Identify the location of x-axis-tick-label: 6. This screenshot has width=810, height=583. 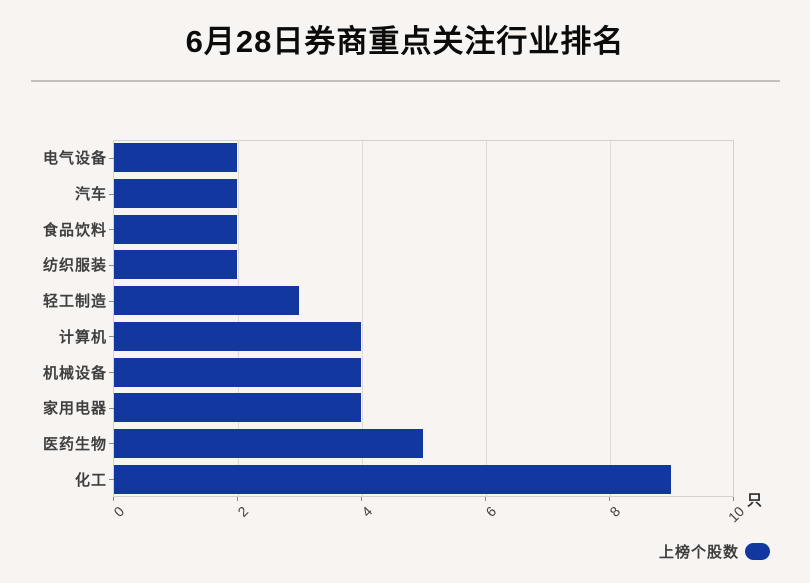
(491, 511).